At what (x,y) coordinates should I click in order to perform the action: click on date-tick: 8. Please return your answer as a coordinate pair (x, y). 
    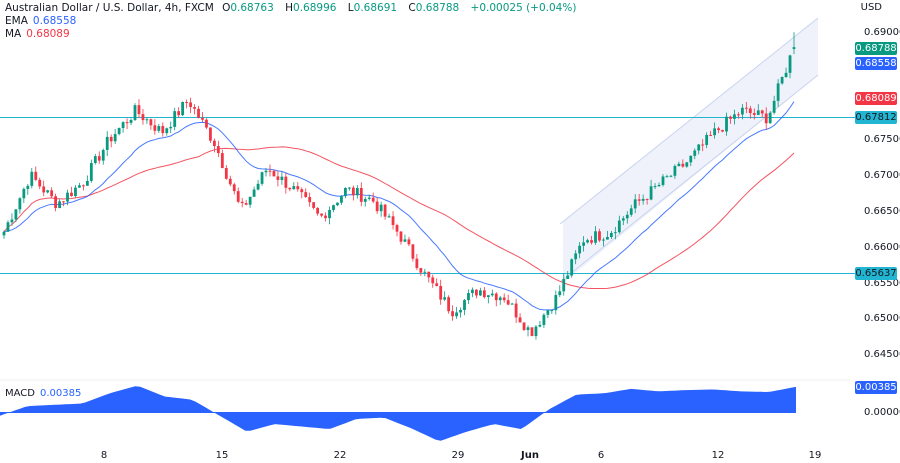
    Looking at the image, I should click on (104, 455).